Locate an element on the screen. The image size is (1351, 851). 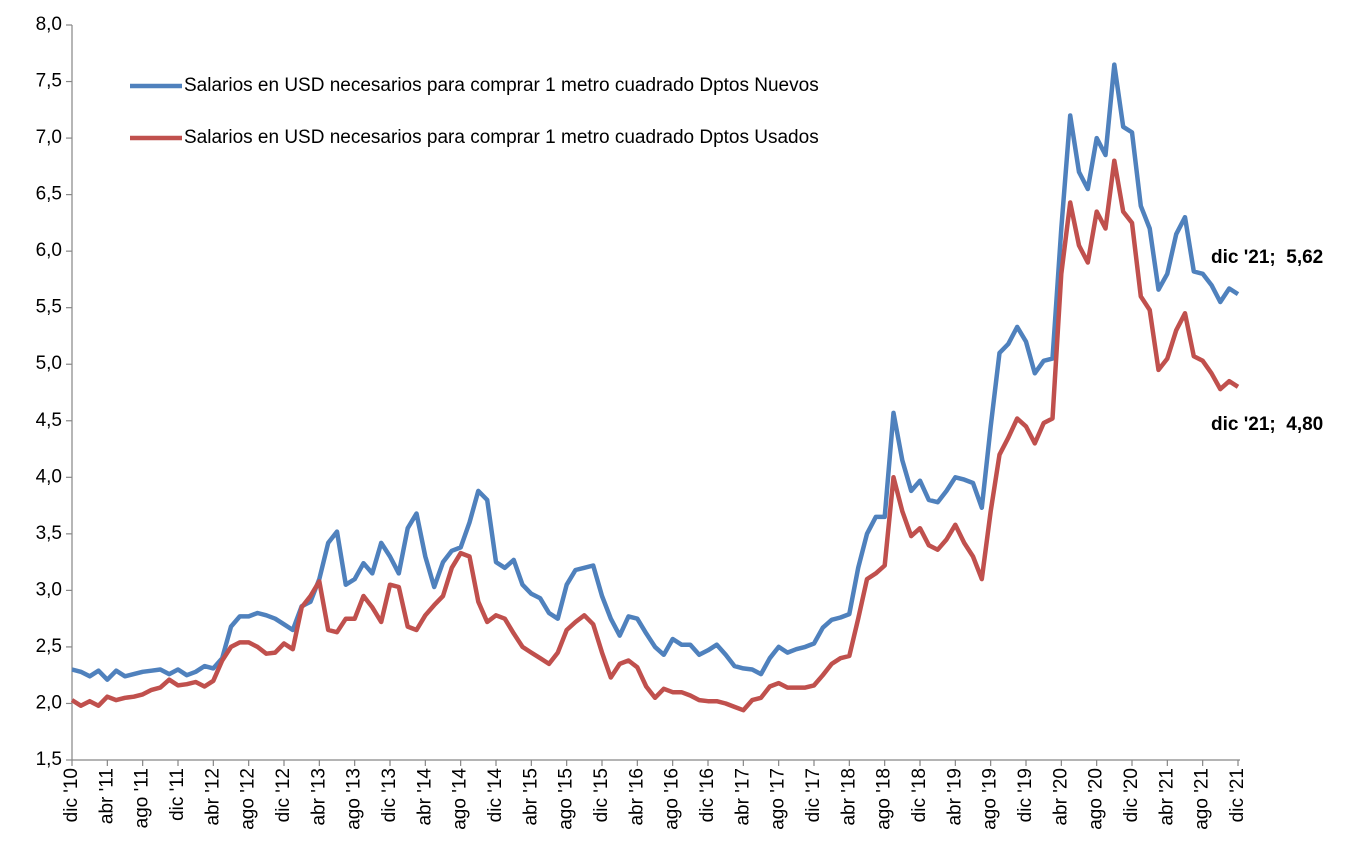
y-tick-label: 5,0 is located at coordinates (49, 363).